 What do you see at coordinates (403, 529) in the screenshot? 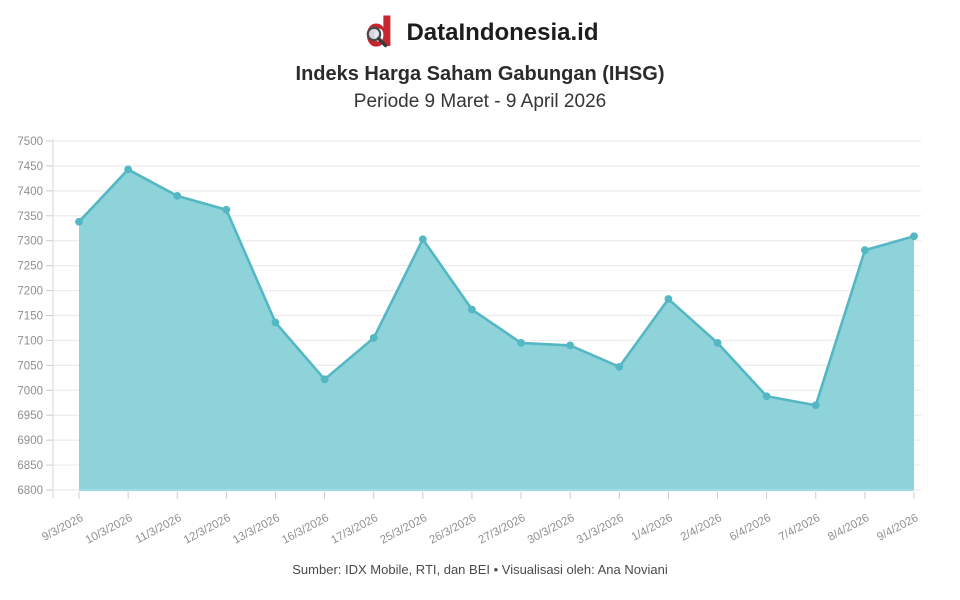
I see `x-tick-label: 25/3/2026` at bounding box center [403, 529].